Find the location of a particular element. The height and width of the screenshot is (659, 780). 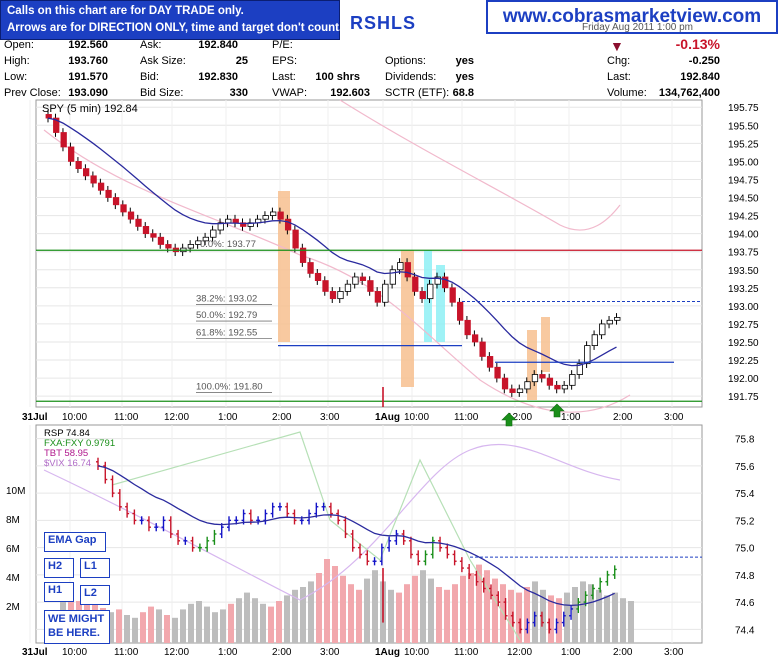

bid-value: 192.830 is located at coordinates (218, 77).